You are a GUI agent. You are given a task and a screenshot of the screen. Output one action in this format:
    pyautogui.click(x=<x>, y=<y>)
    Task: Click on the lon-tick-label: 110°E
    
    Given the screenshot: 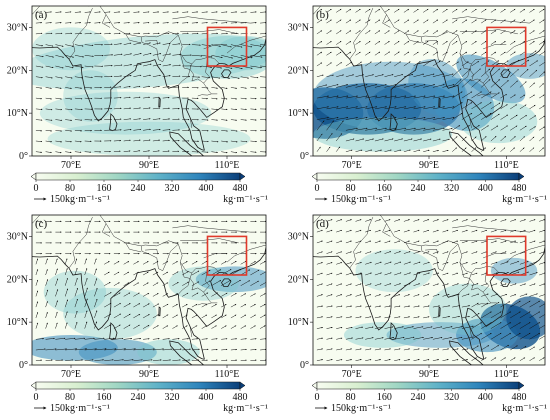 What is the action you would take?
    pyautogui.click(x=227, y=374)
    